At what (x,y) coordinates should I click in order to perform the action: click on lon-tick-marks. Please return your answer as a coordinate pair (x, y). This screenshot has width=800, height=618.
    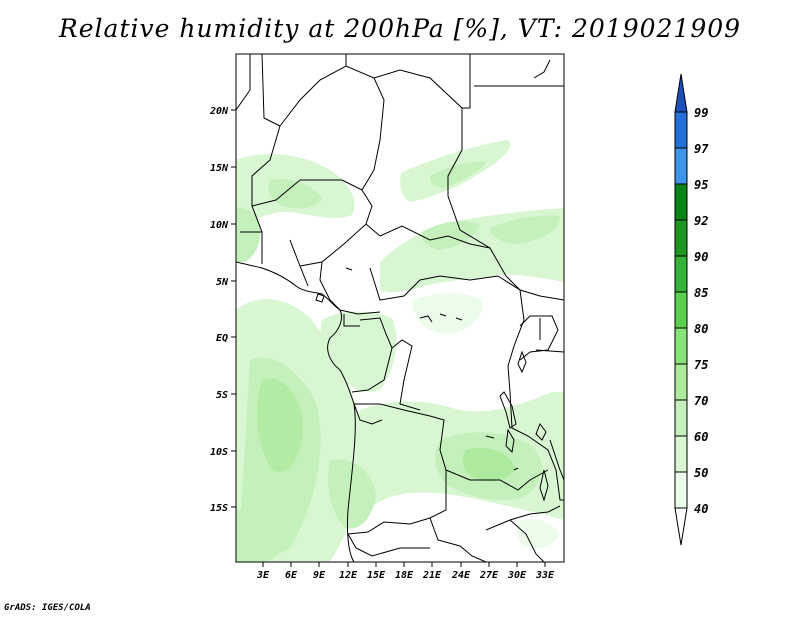
    Looking at the image, I should click on (404, 564).